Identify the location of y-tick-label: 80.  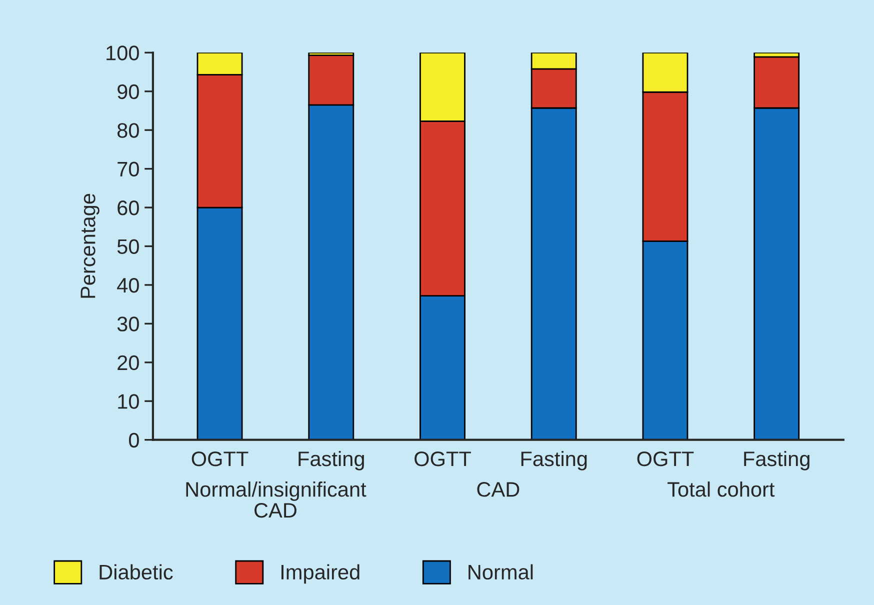
(128, 130).